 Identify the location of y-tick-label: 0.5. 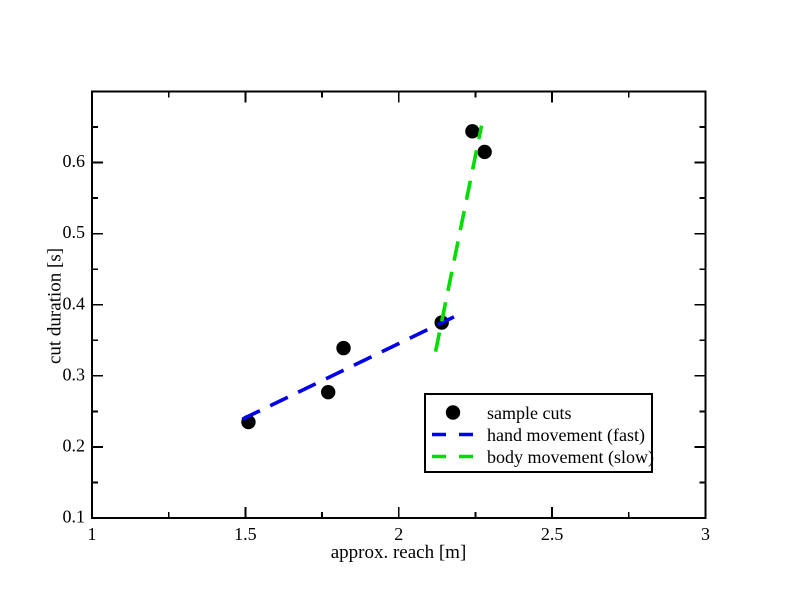
(74, 232).